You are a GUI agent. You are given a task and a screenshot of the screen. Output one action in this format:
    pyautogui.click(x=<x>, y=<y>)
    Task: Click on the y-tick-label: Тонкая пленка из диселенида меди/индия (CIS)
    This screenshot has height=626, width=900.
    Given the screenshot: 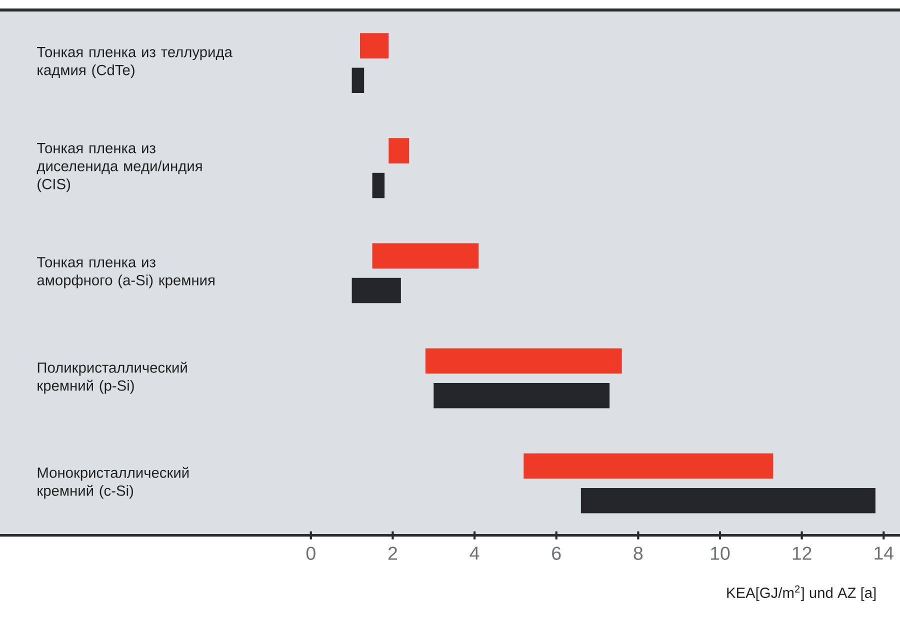 What is the action you would take?
    pyautogui.click(x=119, y=167)
    